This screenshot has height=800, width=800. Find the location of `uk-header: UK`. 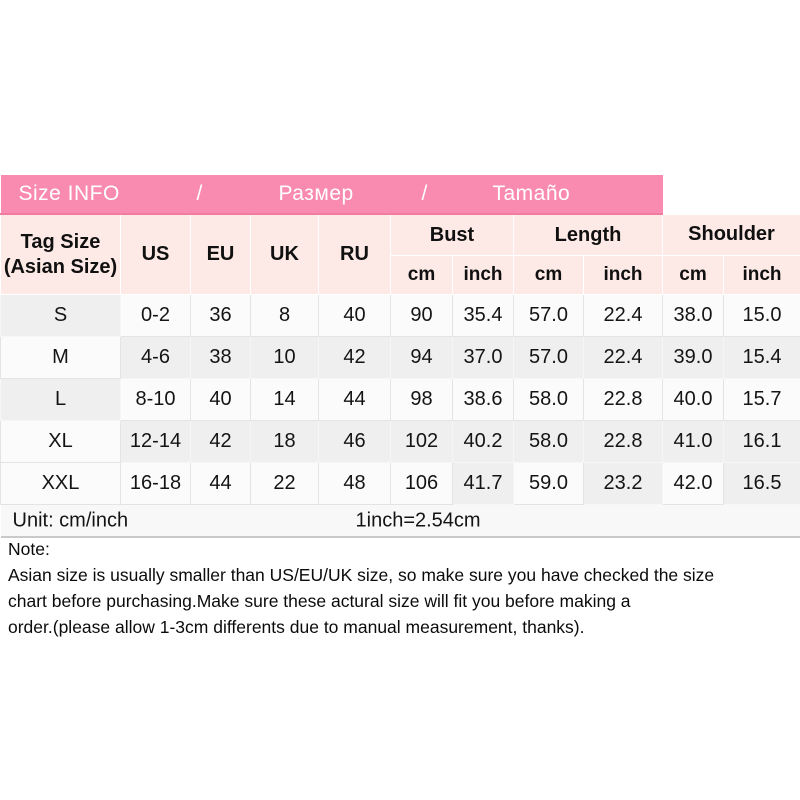

uk-header: UK is located at coordinates (284, 254).